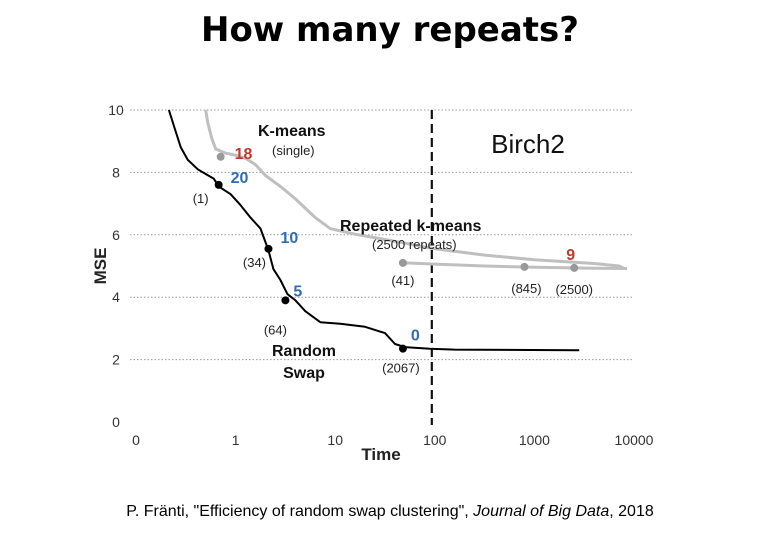 The width and height of the screenshot is (780, 540). Describe the element at coordinates (116, 110) in the screenshot. I see `y-tick-label: 10` at that location.